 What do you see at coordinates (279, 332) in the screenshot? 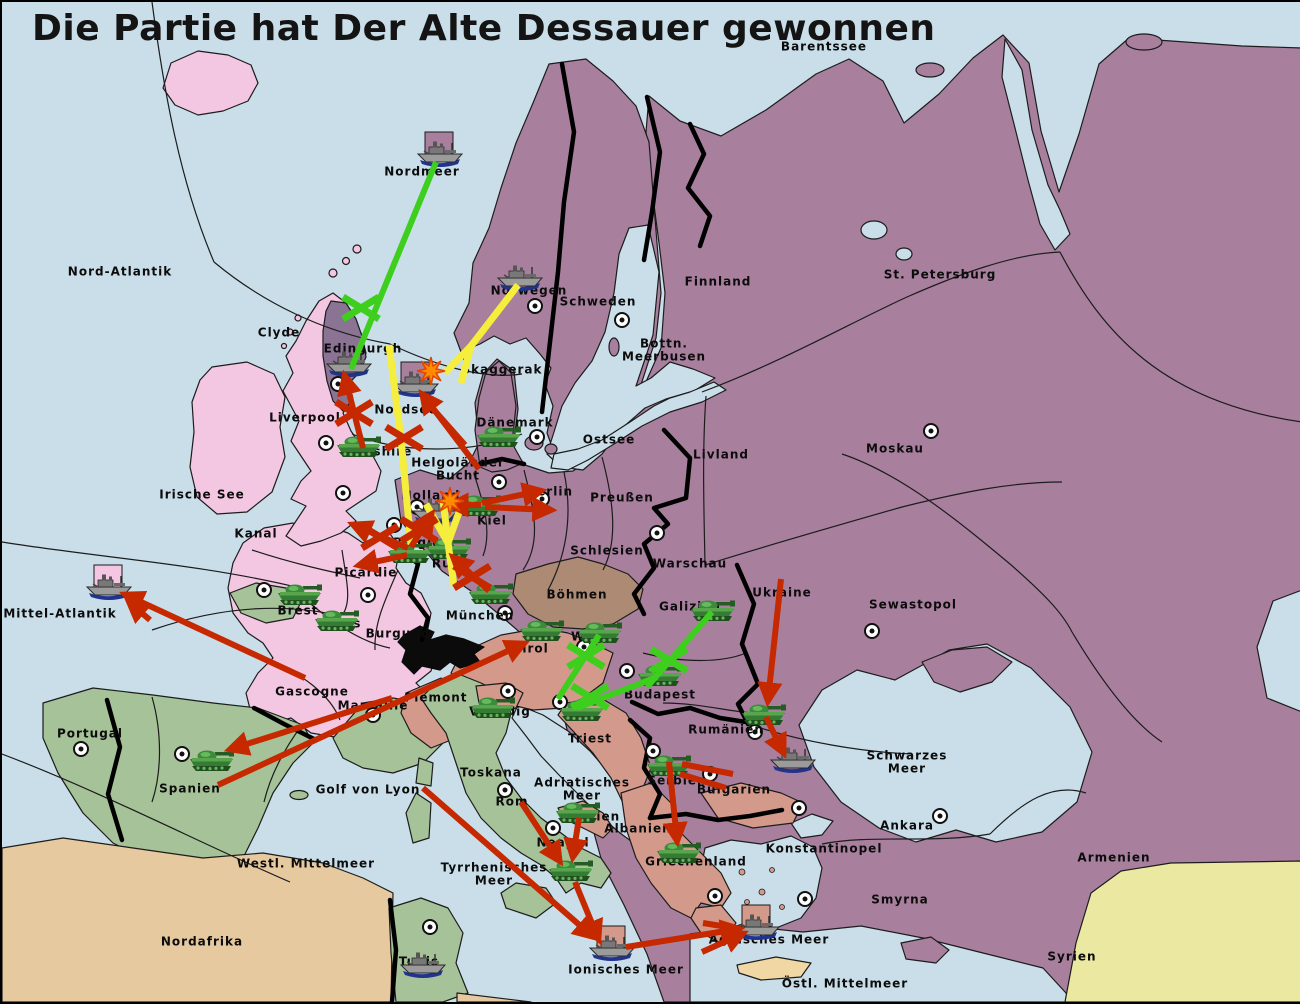
I see `map-label: Clyde` at bounding box center [279, 332].